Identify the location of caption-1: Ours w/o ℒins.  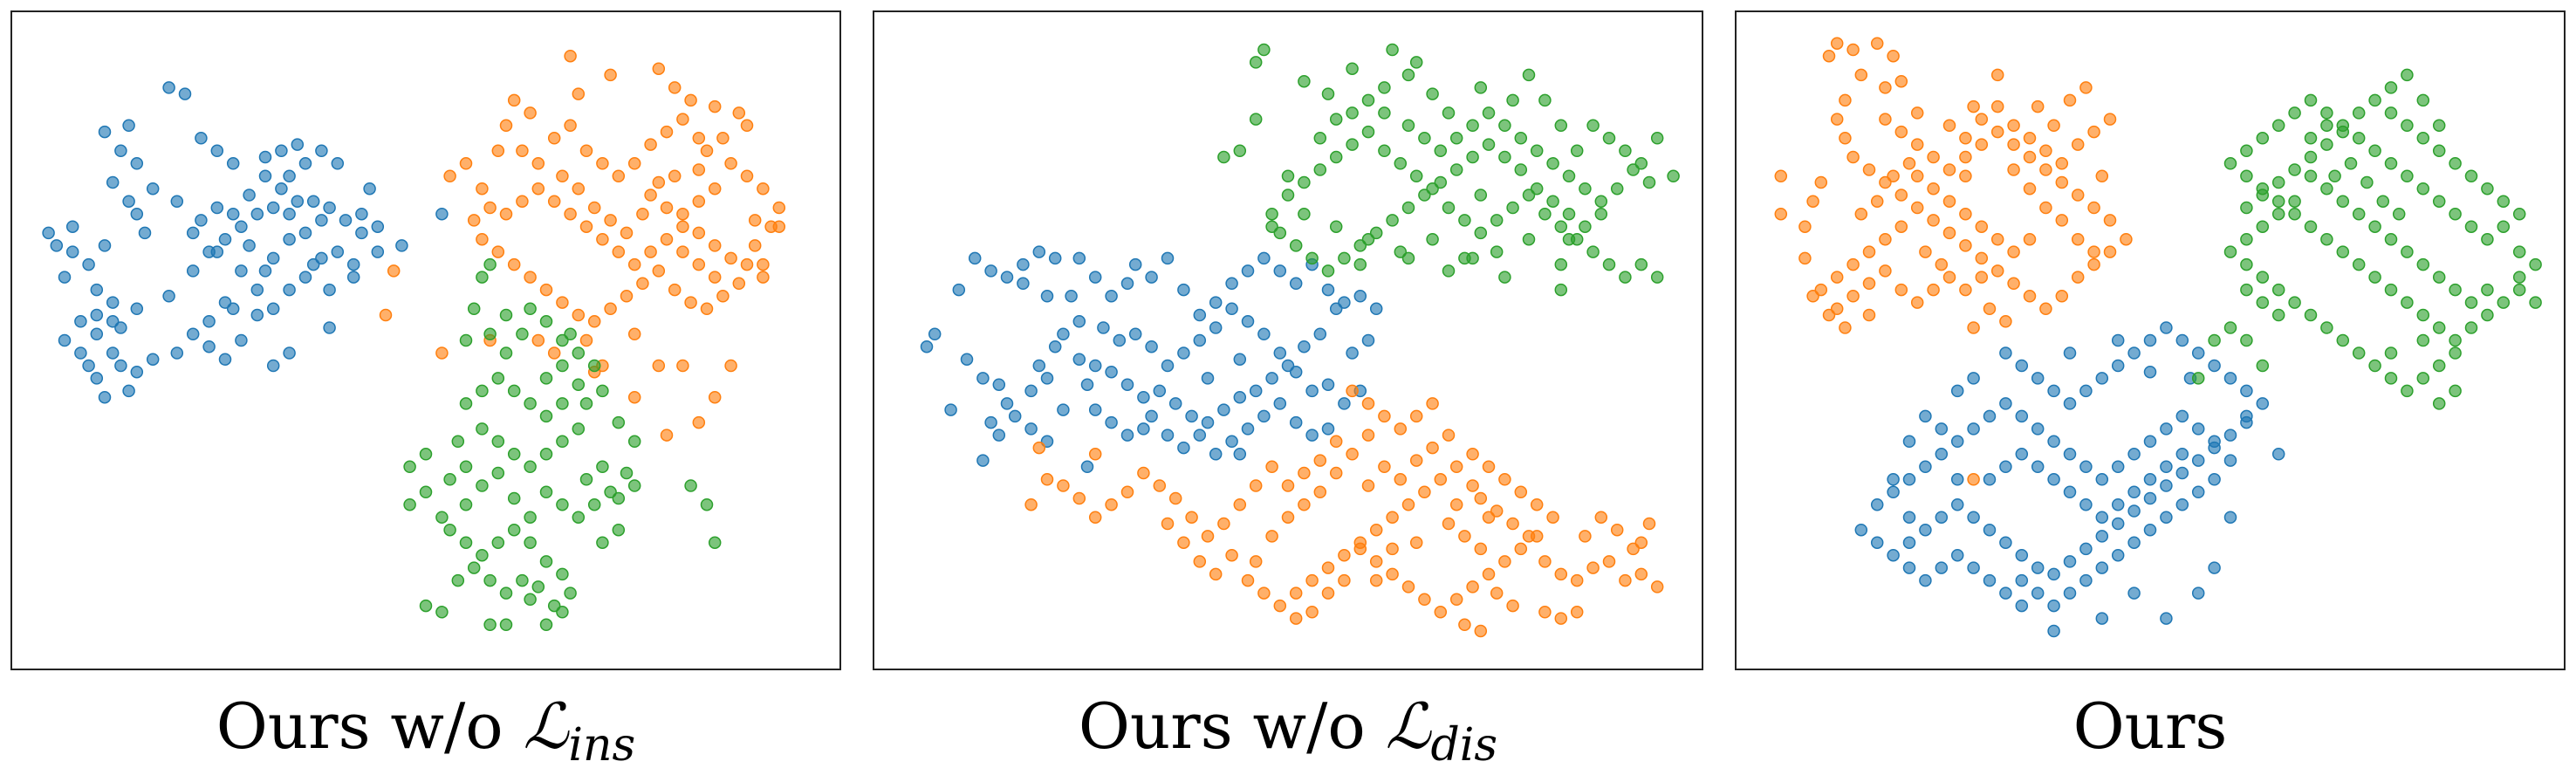
(425, 735).